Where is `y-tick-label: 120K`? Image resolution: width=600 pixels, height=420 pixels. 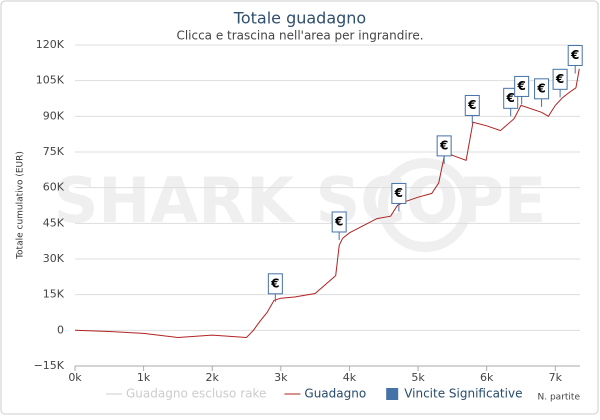
y-tick-label: 120K is located at coordinates (50, 44).